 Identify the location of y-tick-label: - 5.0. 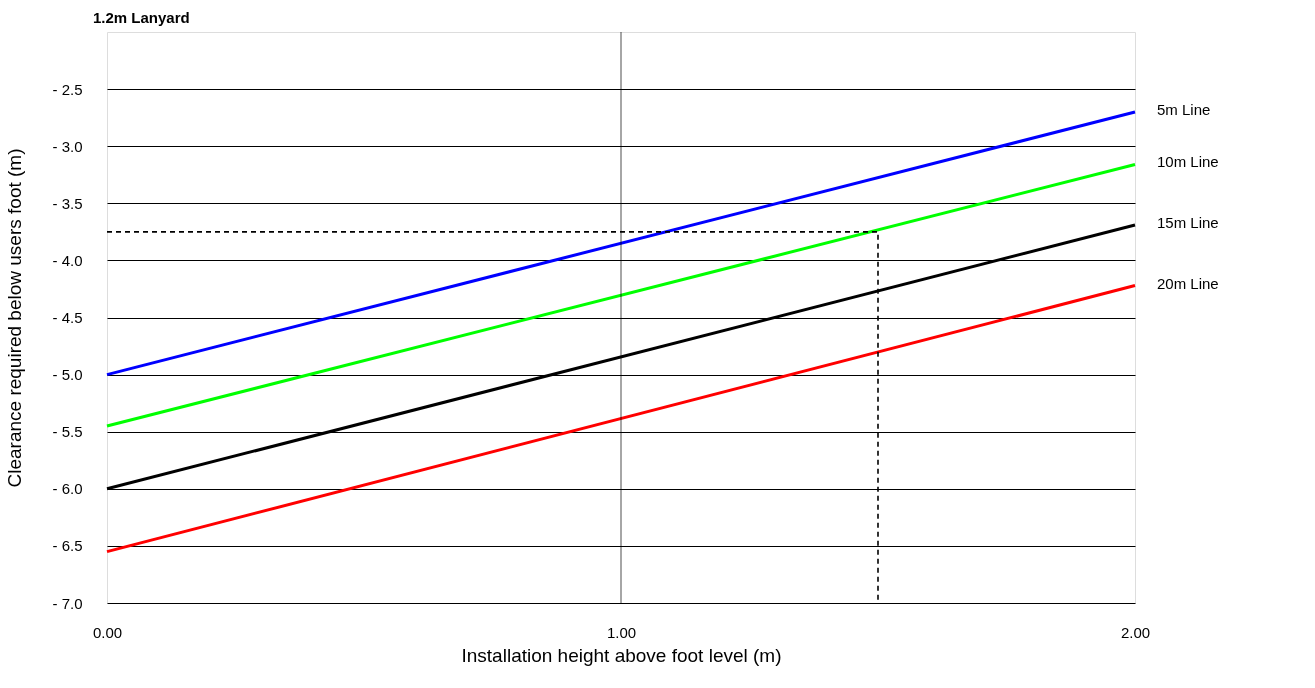
(67, 375).